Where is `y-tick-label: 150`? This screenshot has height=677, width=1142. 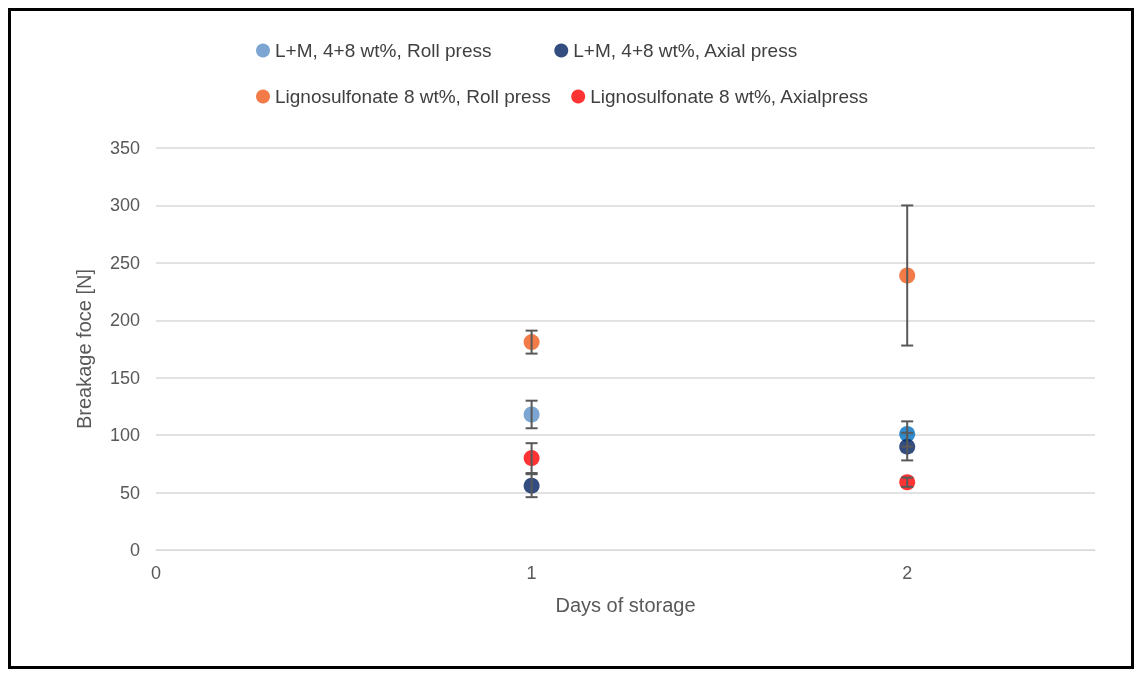 y-tick-label: 150 is located at coordinates (124, 377).